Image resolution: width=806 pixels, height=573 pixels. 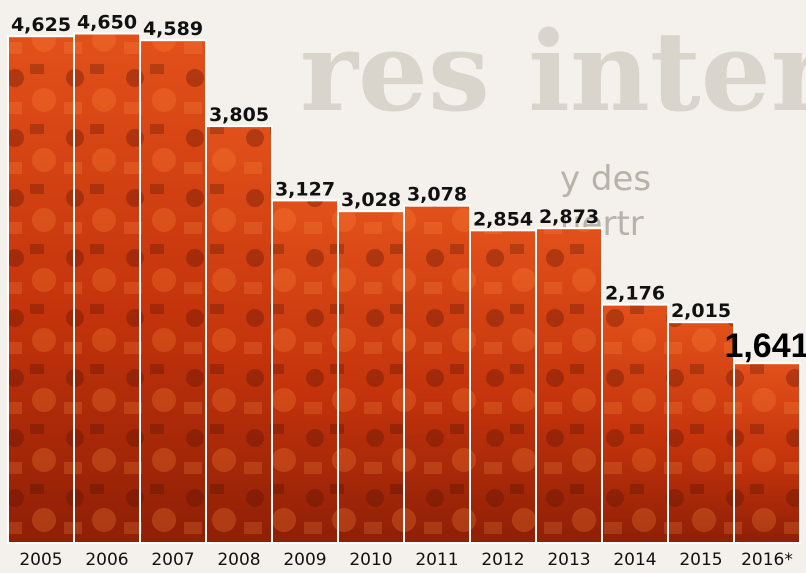 I want to click on tick-label-2014: 2014, so click(x=634, y=560).